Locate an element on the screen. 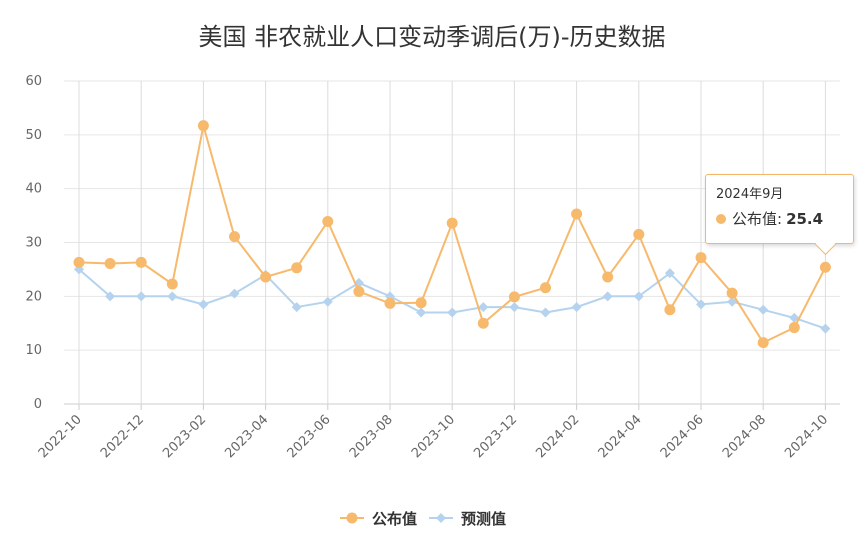  y-tick-label: 40 is located at coordinates (33, 189).